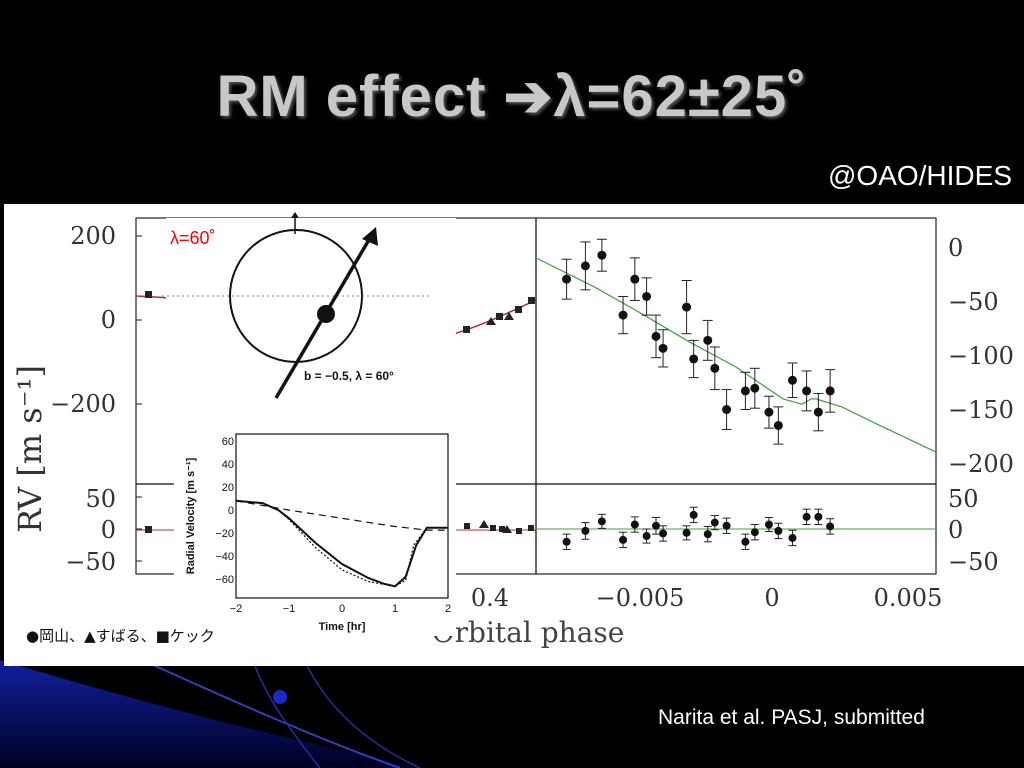 This screenshot has width=1024, height=768. I want to click on right-resid-tick: −50, so click(973, 562).